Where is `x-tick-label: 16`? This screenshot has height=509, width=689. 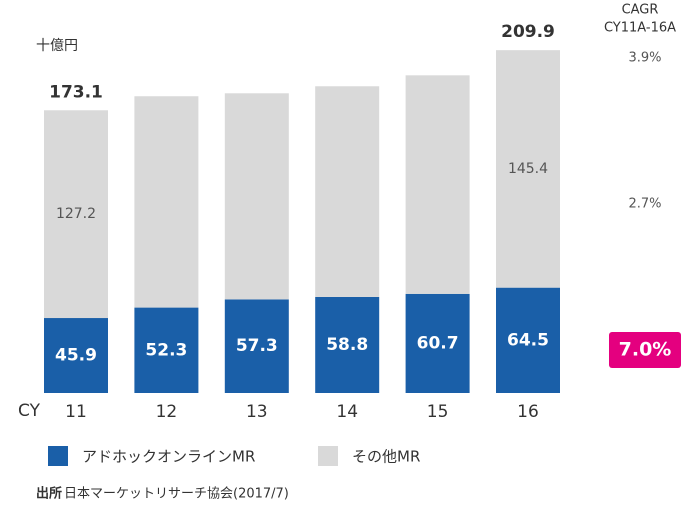
x-tick-label: 16 is located at coordinates (528, 412).